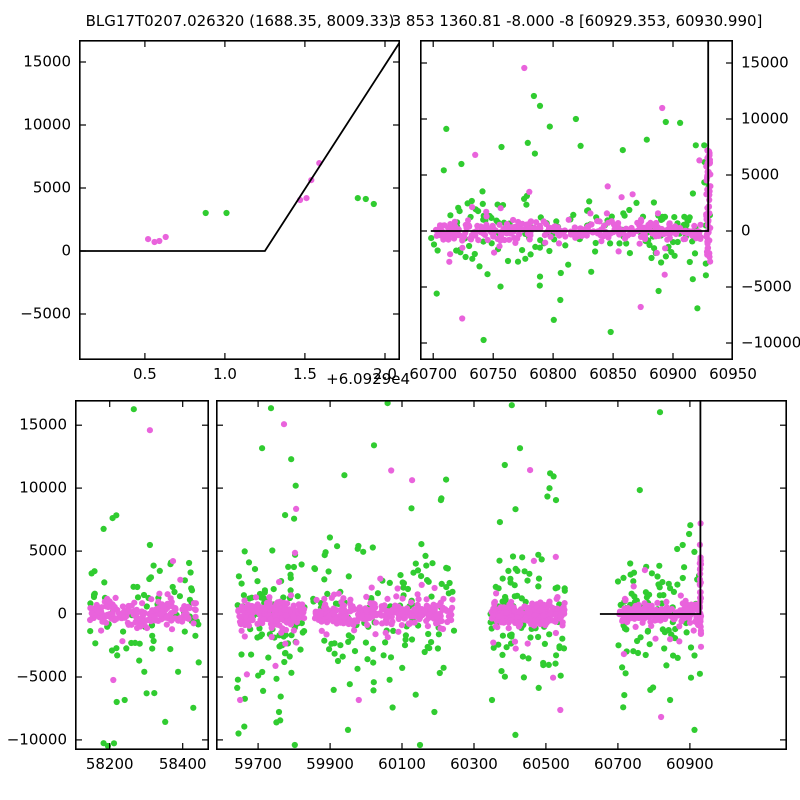  What do you see at coordinates (225, 374) in the screenshot?
I see `tick-label: 1.0` at bounding box center [225, 374].